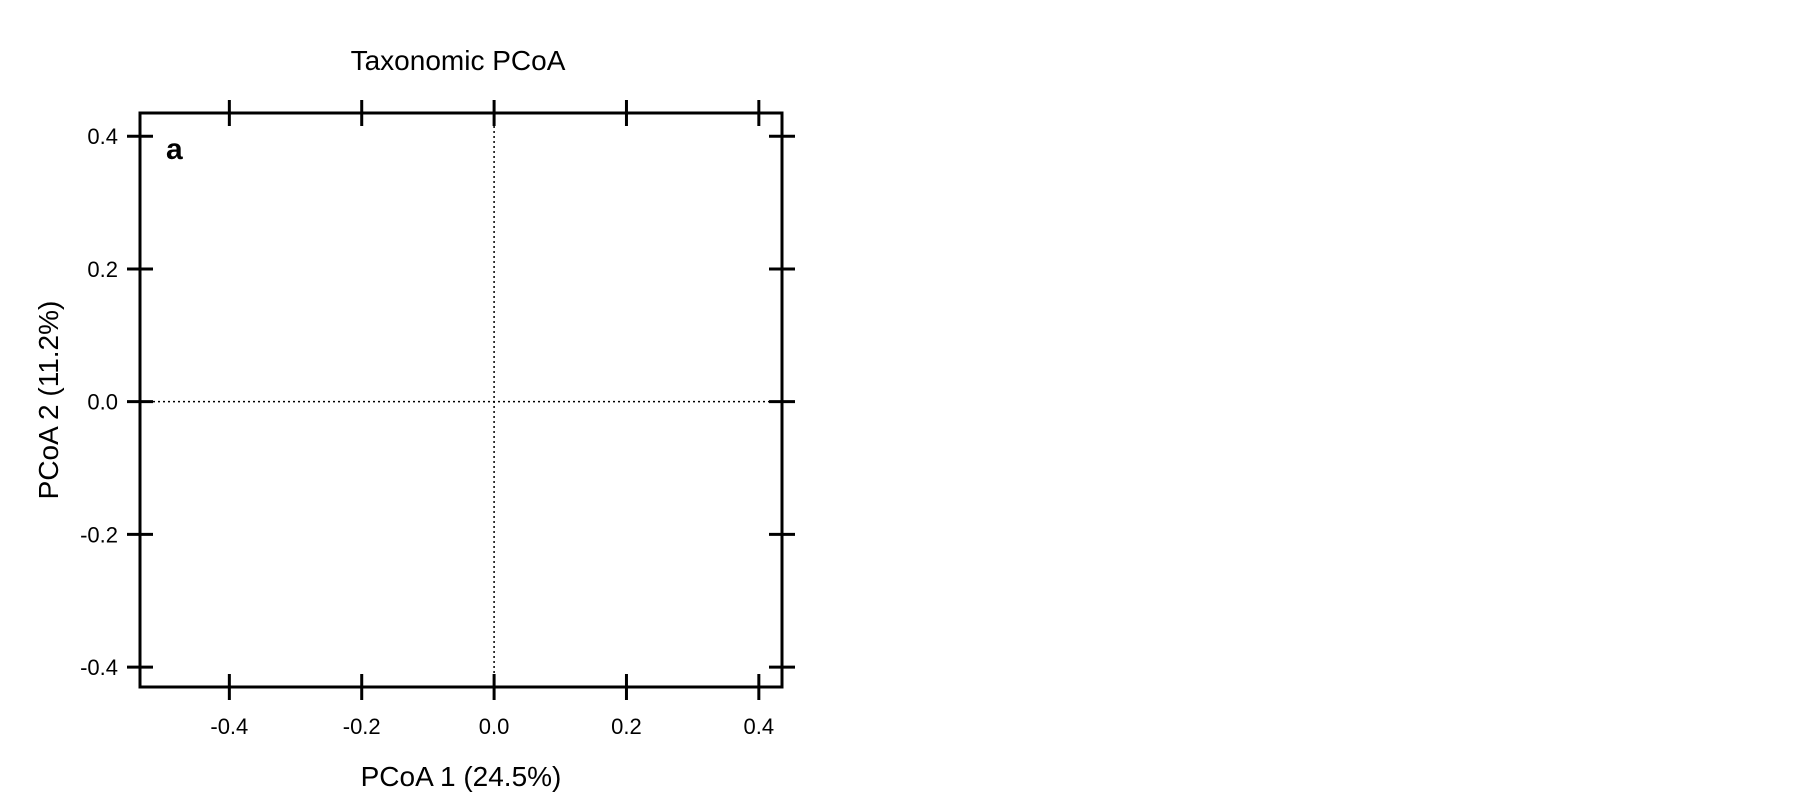  What do you see at coordinates (102, 402) in the screenshot?
I see `y-tick-label: 0.0` at bounding box center [102, 402].